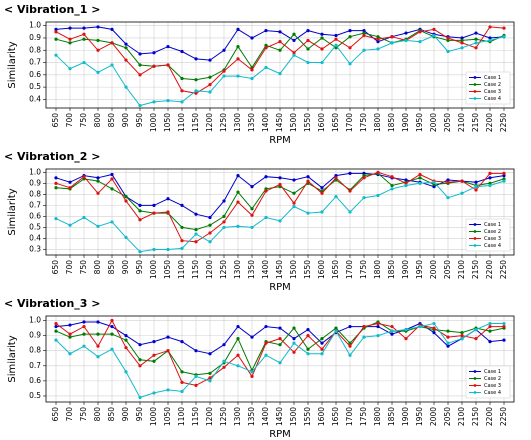 The image size is (531, 440). Describe the element at coordinates (209, 269) in the screenshot. I see `x-tick-label: 1200` at that location.